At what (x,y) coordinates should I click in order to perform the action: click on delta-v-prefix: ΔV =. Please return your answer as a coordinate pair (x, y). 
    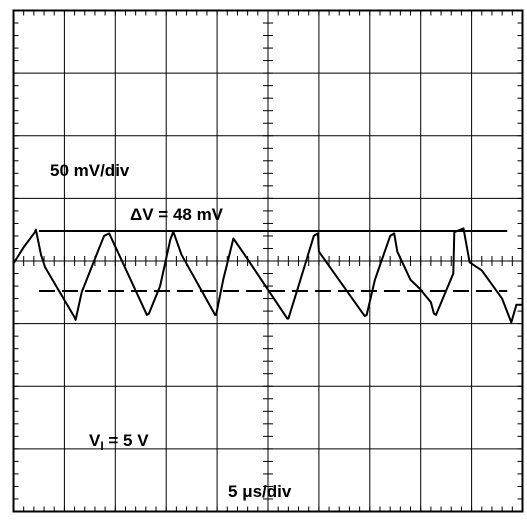
    Looking at the image, I should click on (151, 214).